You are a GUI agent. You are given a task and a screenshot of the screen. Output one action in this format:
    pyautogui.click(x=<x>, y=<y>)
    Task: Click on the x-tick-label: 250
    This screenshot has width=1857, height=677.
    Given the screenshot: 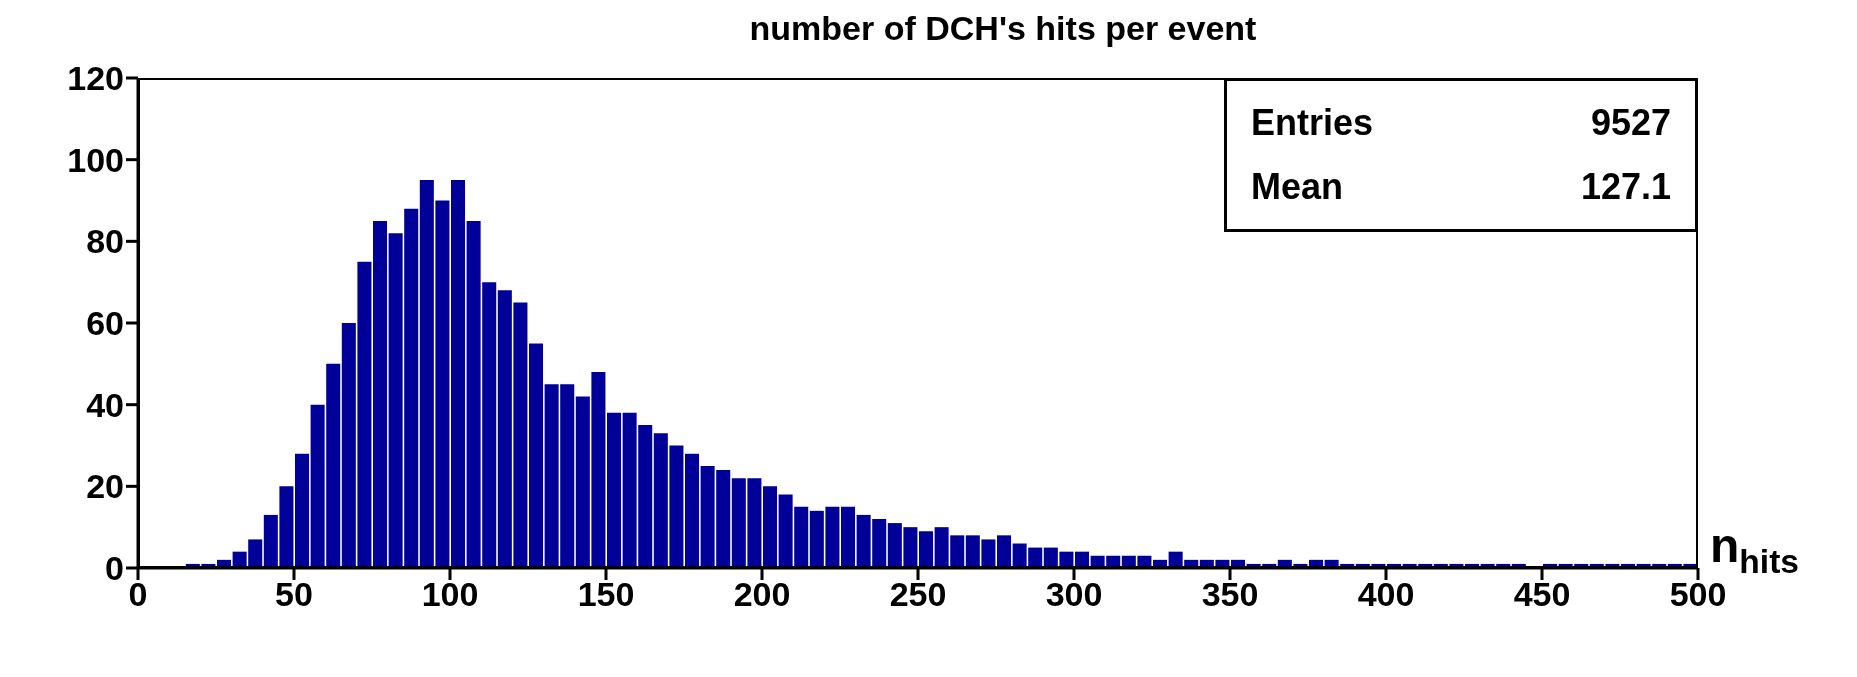 What is the action you would take?
    pyautogui.click(x=918, y=594)
    